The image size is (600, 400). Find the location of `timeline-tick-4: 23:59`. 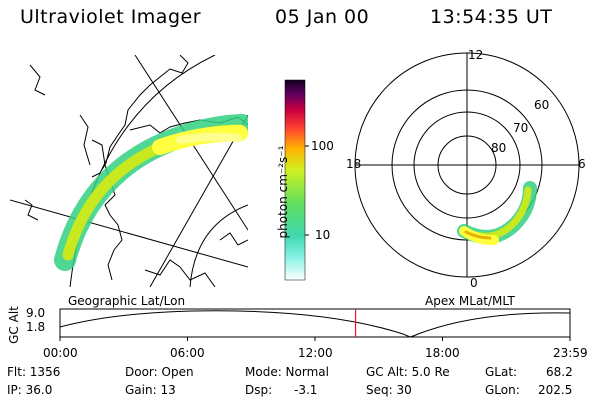

timeline-tick-4: 23:59 is located at coordinates (570, 353).